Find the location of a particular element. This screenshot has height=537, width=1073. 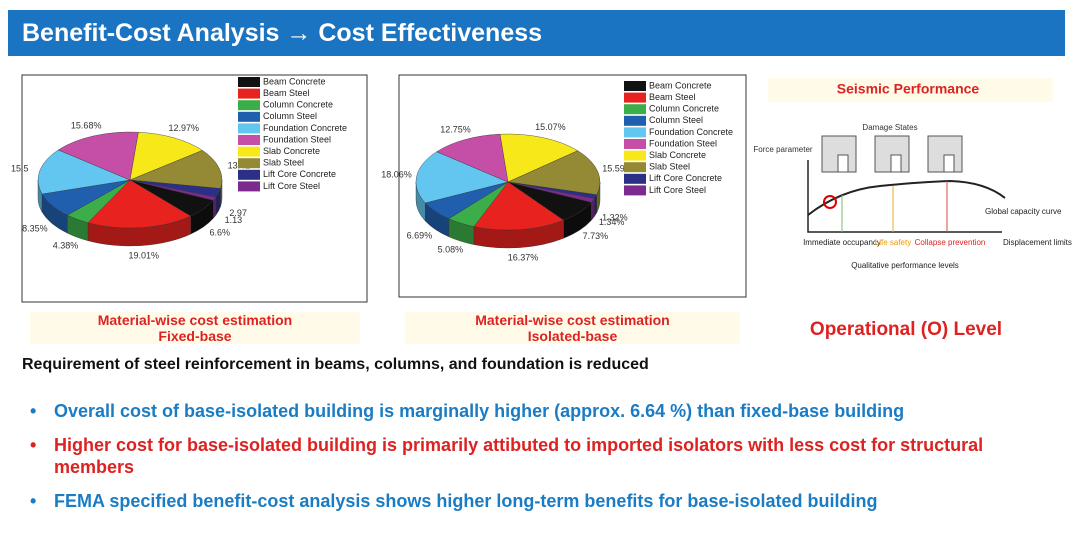

damage-icons is located at coordinates (892, 154).